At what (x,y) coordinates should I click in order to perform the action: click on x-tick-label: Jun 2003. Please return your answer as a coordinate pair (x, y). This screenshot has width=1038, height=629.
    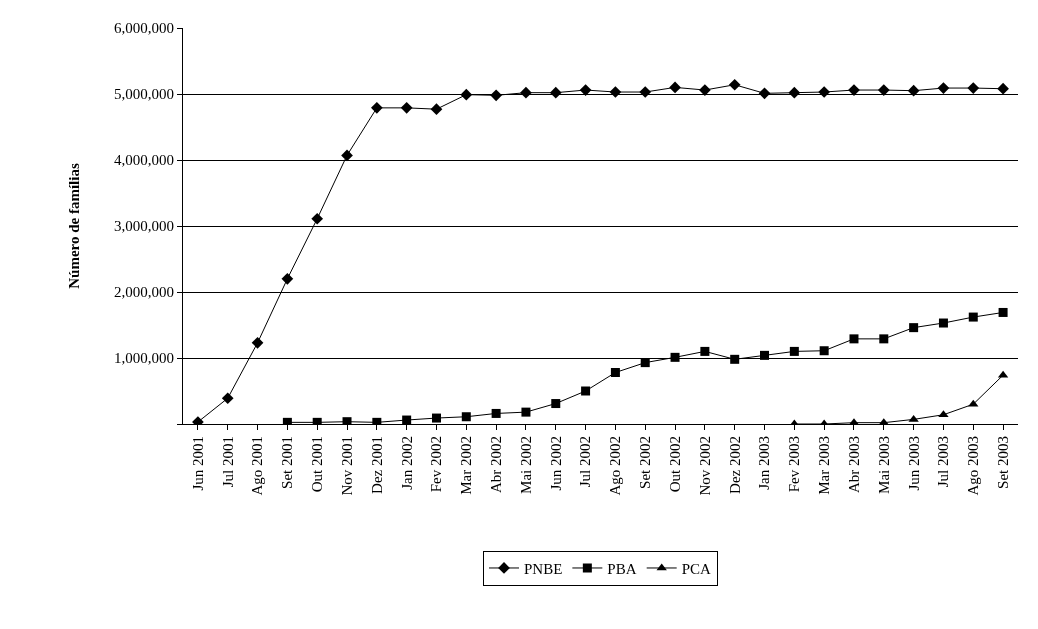
    Looking at the image, I should click on (913, 463).